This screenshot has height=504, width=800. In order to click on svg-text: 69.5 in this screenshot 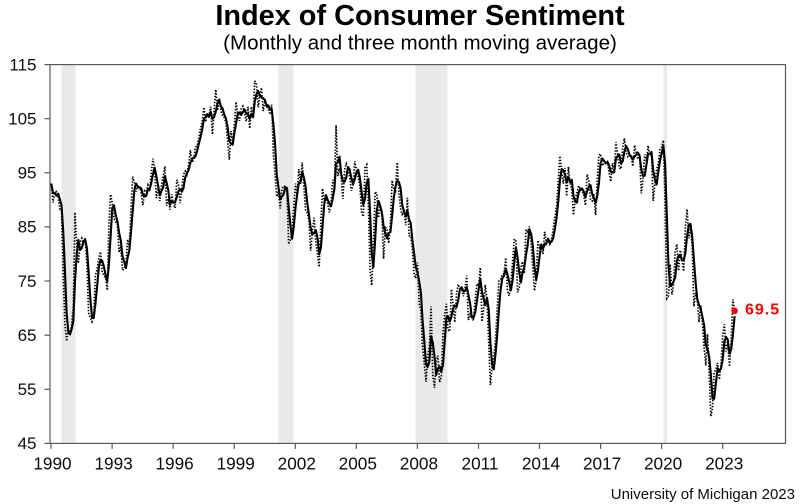, I will do `click(762, 310)`.